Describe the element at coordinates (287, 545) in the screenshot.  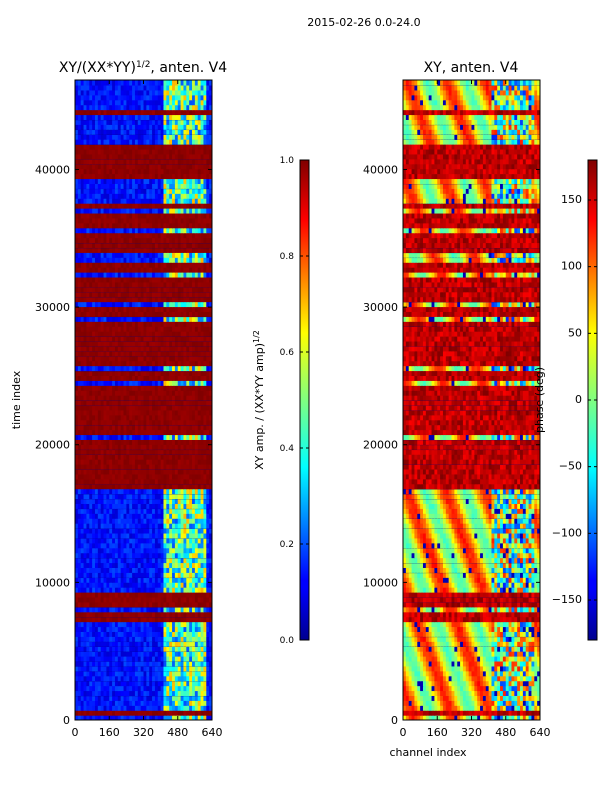
I see `left-cbar-tick-label: 0.2` at that location.